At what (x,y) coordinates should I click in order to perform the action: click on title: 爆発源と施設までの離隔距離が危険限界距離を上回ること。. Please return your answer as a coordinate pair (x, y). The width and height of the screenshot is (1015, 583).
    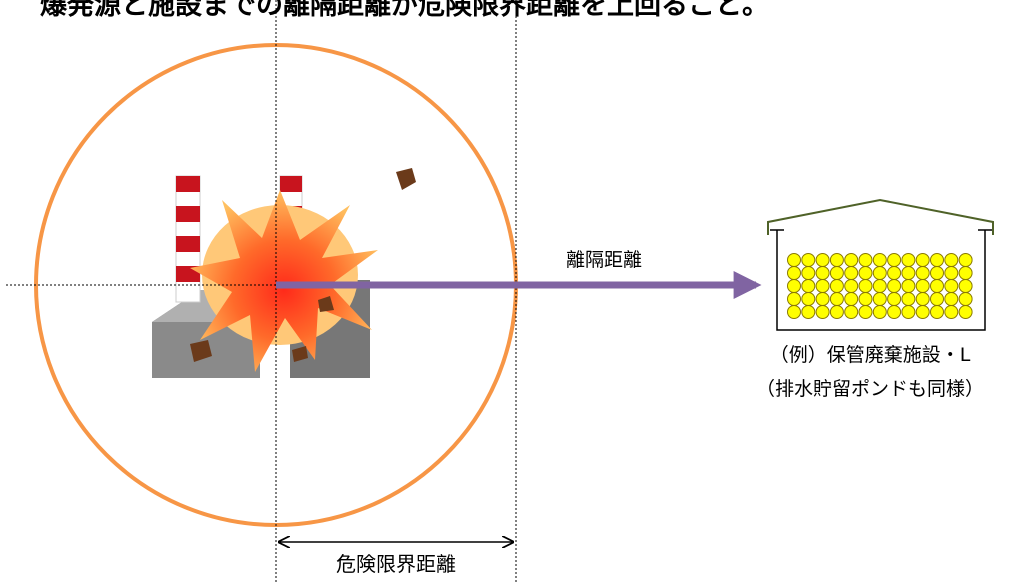
    Looking at the image, I should click on (404, 10).